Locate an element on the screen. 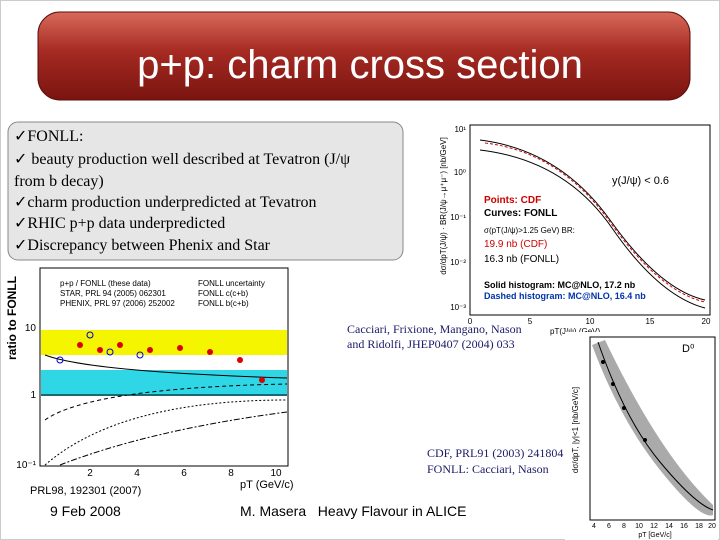  y-tick-label: 10⁻² is located at coordinates (458, 262).